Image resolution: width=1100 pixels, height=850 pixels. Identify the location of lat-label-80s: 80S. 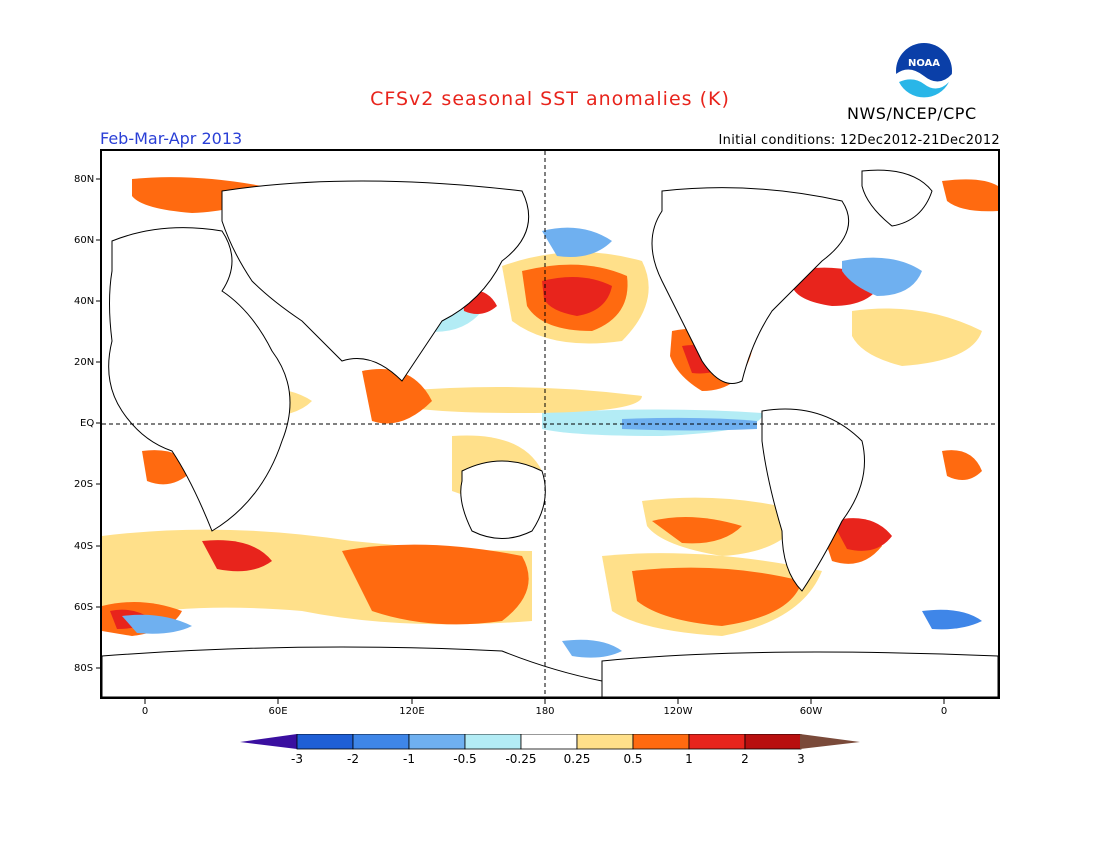
(84, 668).